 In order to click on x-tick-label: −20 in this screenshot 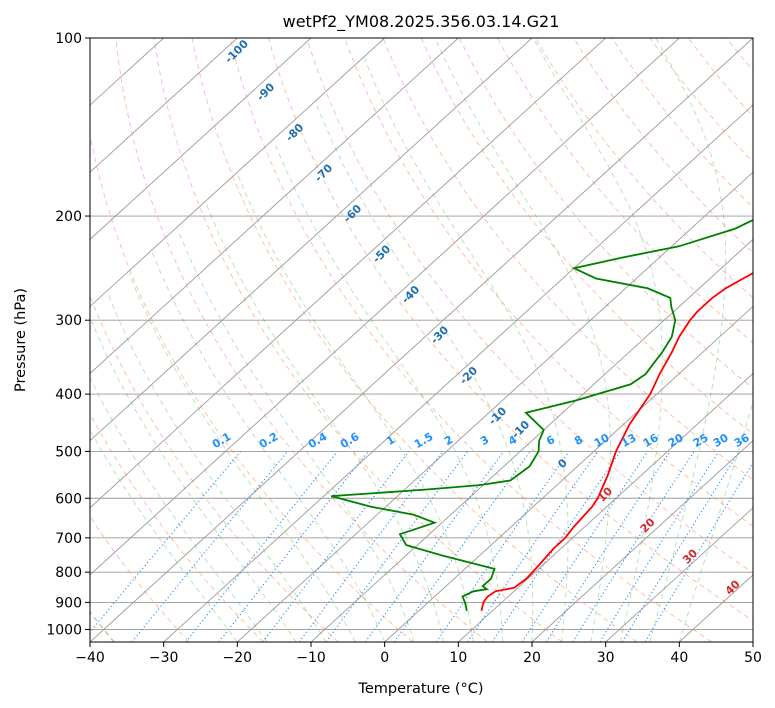, I will do `click(238, 658)`.